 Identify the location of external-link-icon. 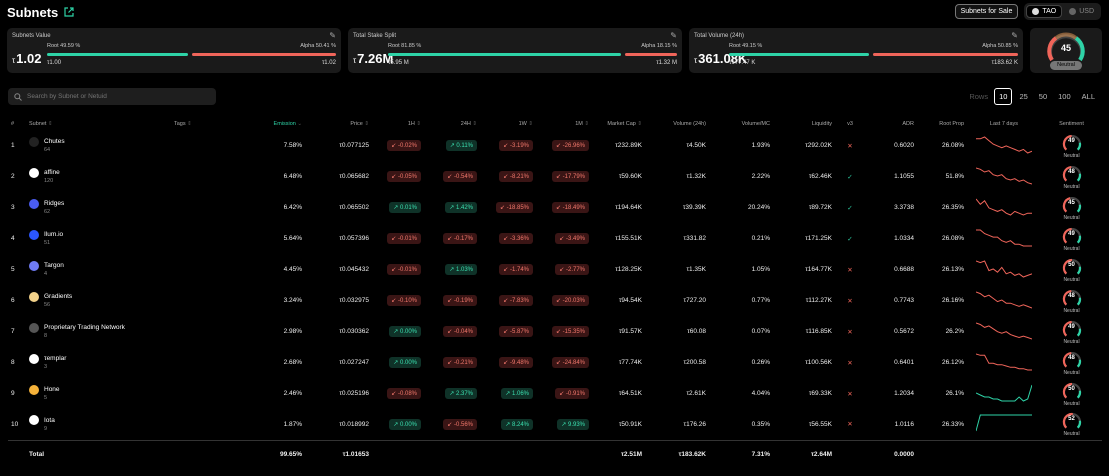
(69, 12).